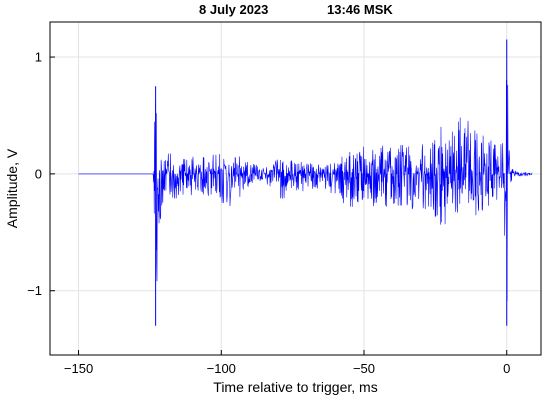  What do you see at coordinates (34, 290) in the screenshot?
I see `y-tick-label: −1` at bounding box center [34, 290].